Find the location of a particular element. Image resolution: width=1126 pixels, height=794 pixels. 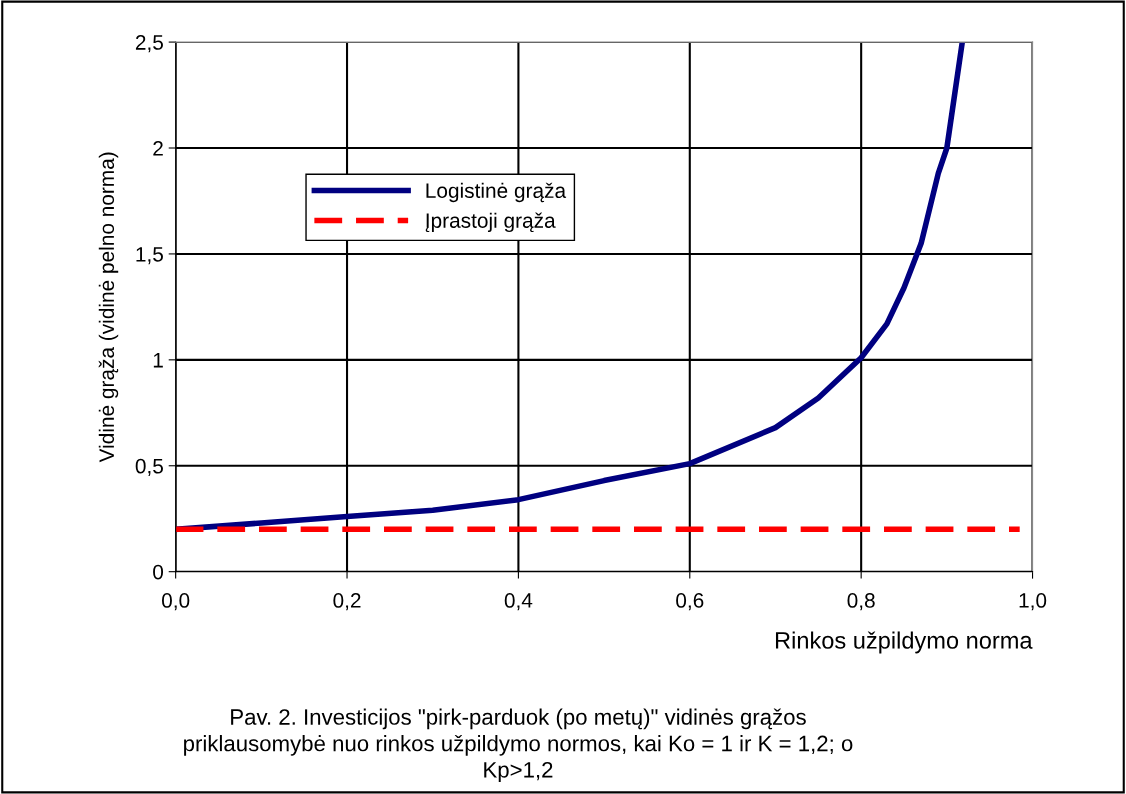

x-axis-title: Rinkos užpildymo norma is located at coordinates (904, 642).